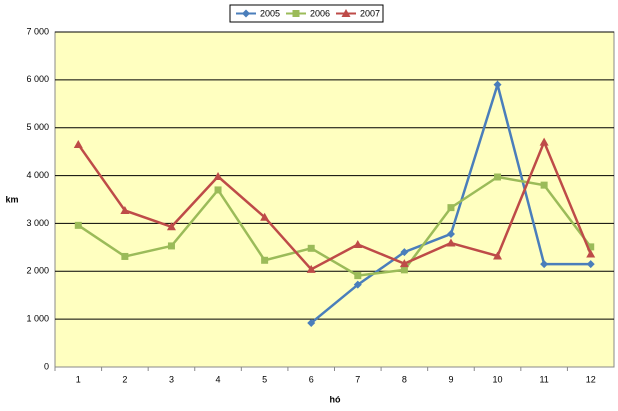 This screenshot has height=411, width=618. What do you see at coordinates (37, 31) in the screenshot?
I see `y-tick-label: 7 000` at bounding box center [37, 31].